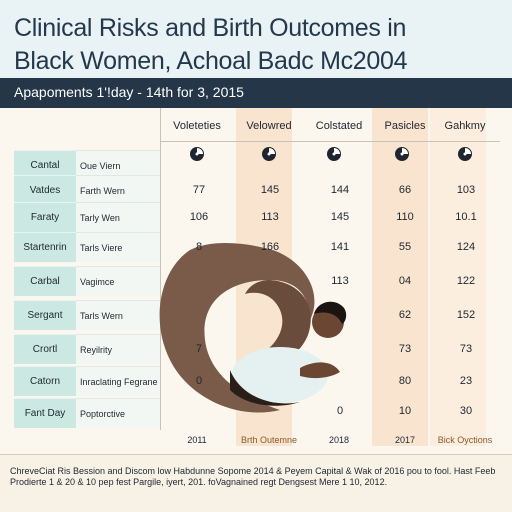 Image resolution: width=512 pixels, height=512 pixels. Describe the element at coordinates (465, 126) in the screenshot. I see `column-header: Gahkmy` at that location.